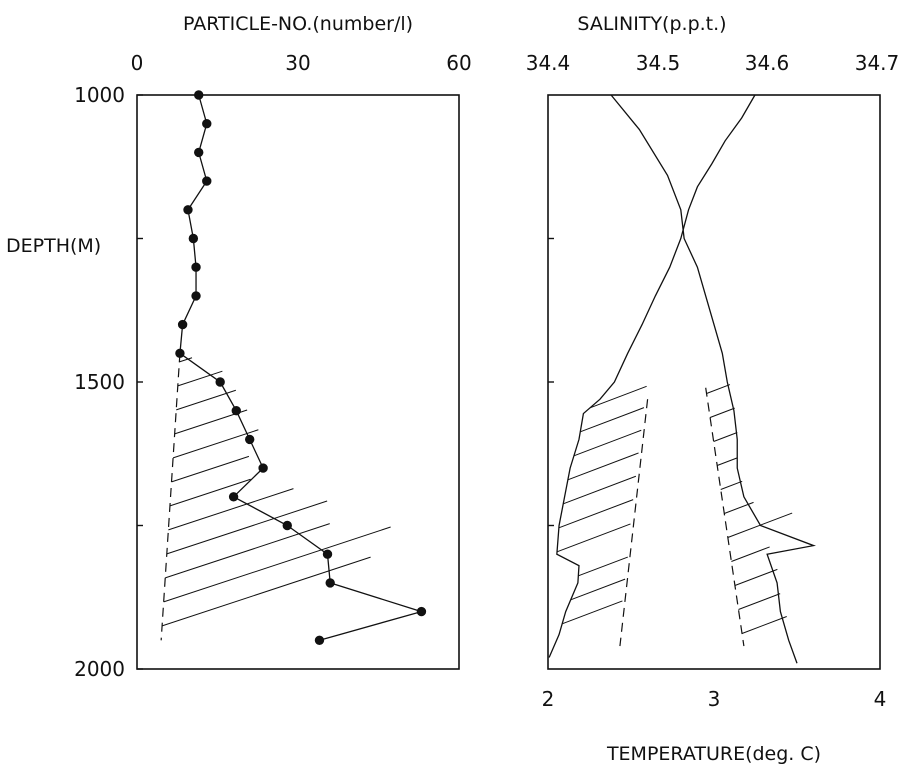 The image size is (898, 772). Describe the element at coordinates (725, 517) in the screenshot. I see `temperature-dashed-baseline` at that location.